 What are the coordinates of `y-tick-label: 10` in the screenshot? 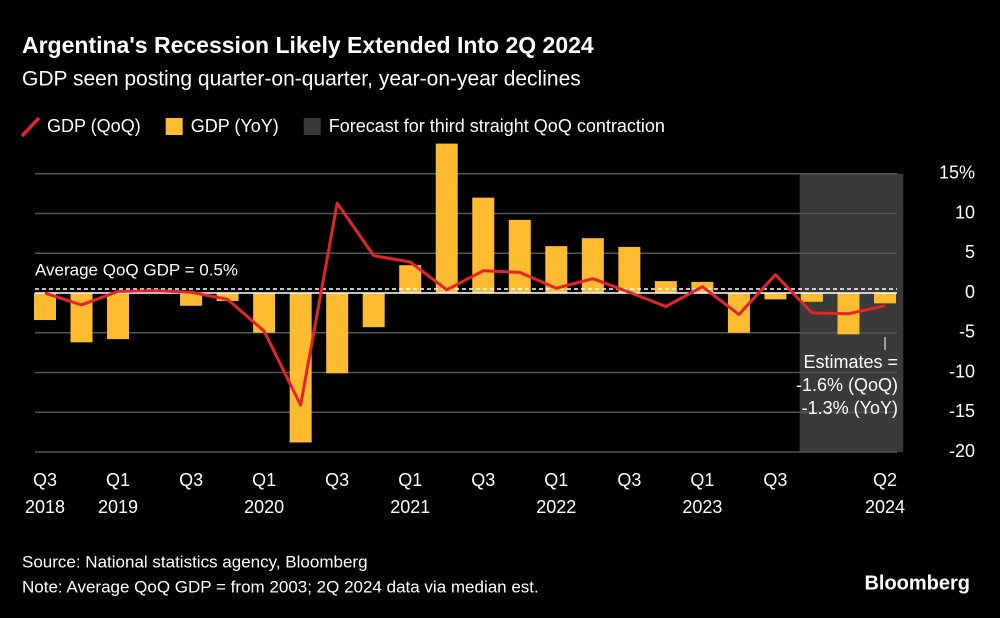 It's located at (965, 212).